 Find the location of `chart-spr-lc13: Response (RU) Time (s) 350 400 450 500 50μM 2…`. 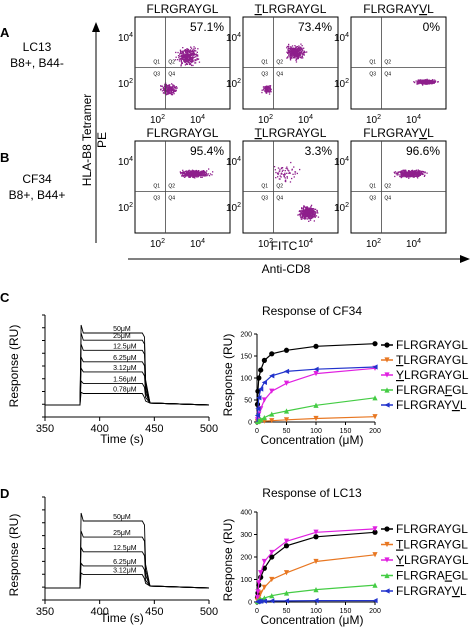

chart-spr-lc13: Response (RU) Time (s) 350 400 450 500 50μM 2… is located at coordinates (112, 560).